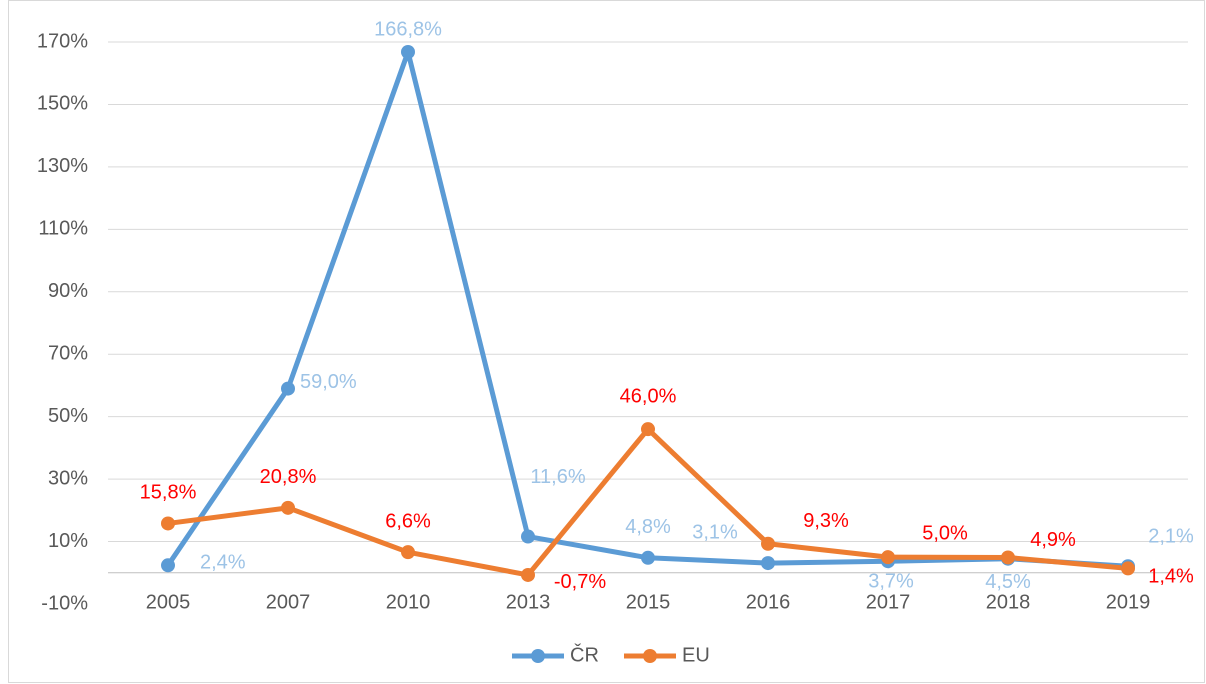  What do you see at coordinates (584, 654) in the screenshot?
I see `legend-label: ČR` at bounding box center [584, 654].